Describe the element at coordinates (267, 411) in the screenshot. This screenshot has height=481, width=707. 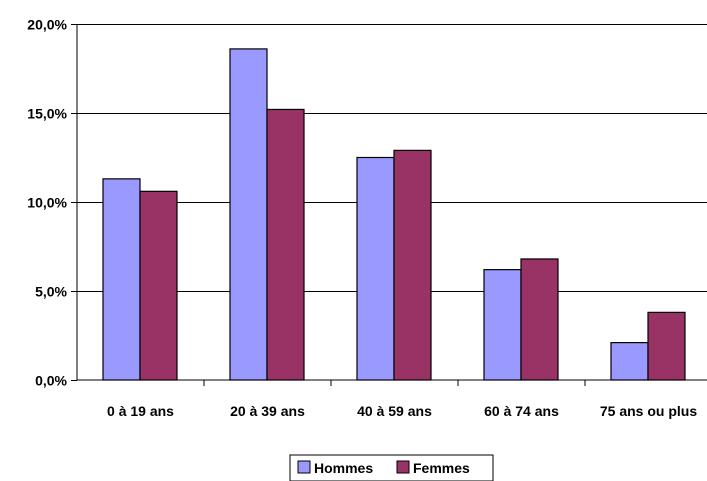
I see `x-tick-label: 20 à 39 ans` at that location.